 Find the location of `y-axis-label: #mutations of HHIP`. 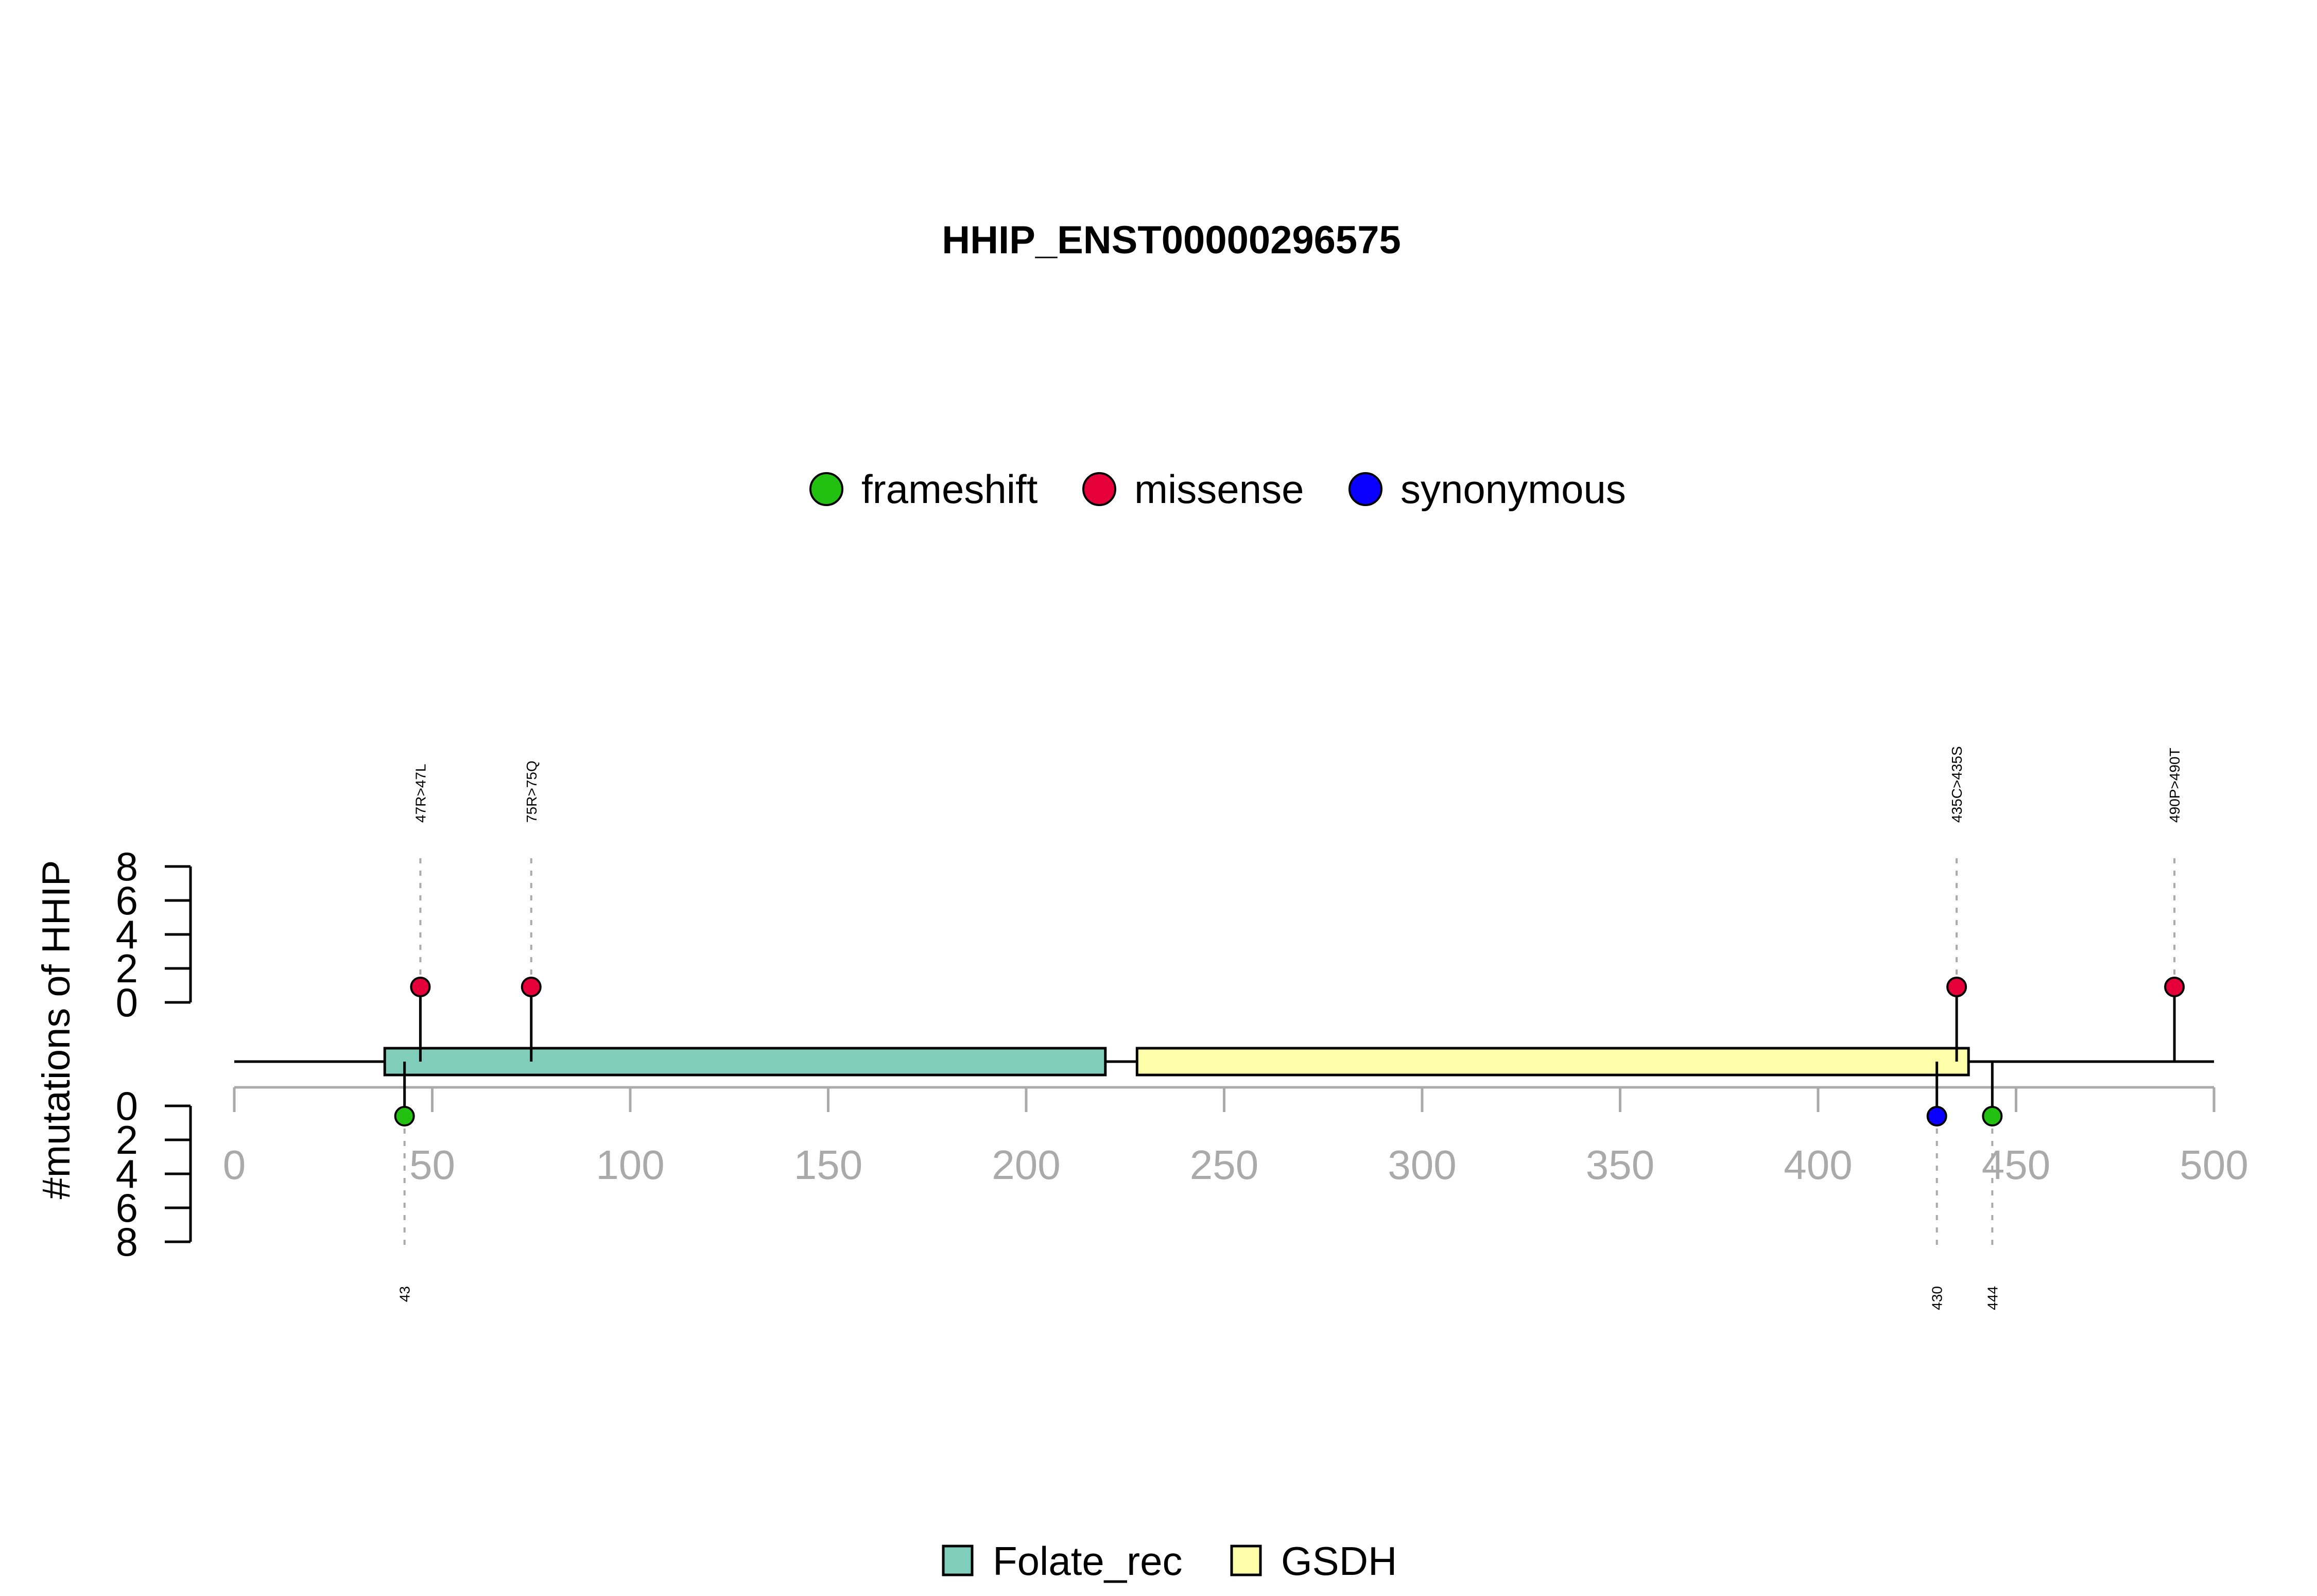

y-axis-label: #mutations of HHIP is located at coordinates (56, 1030).